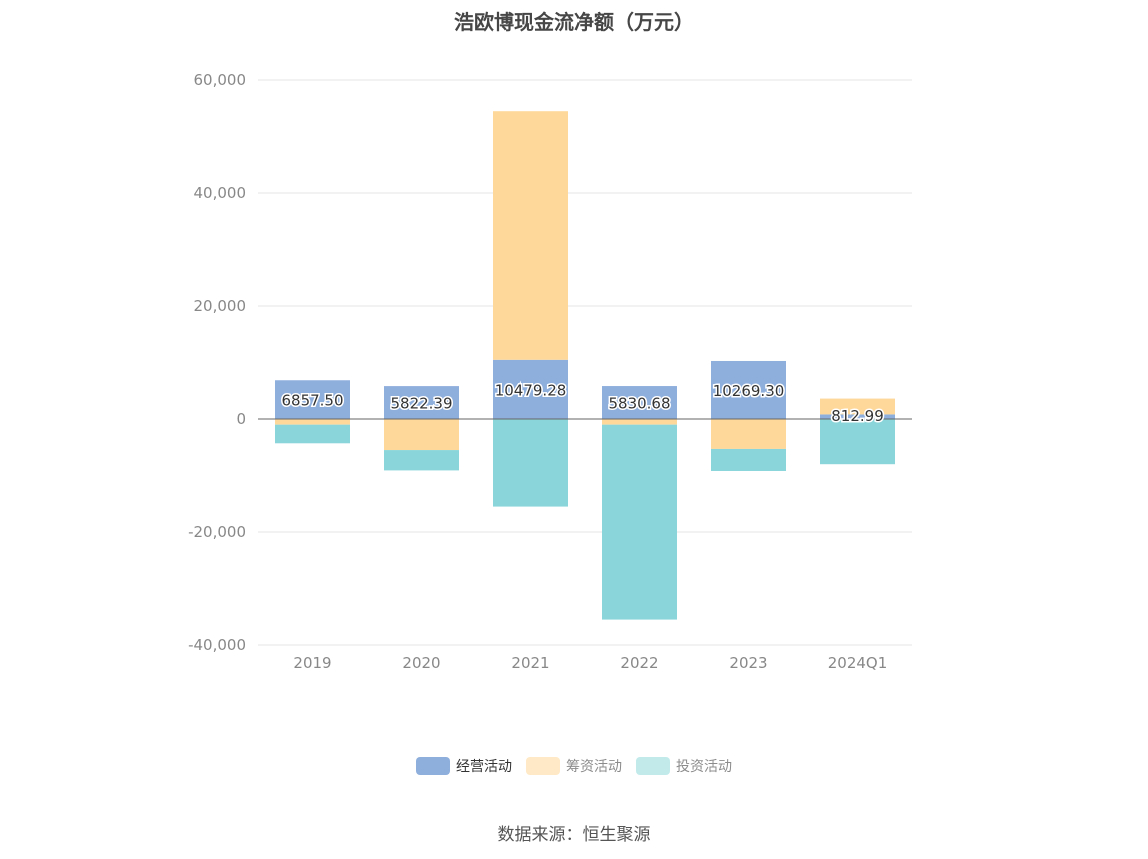 The width and height of the screenshot is (1148, 859). Describe the element at coordinates (594, 767) in the screenshot. I see `legend-label: 筹资活动` at that location.